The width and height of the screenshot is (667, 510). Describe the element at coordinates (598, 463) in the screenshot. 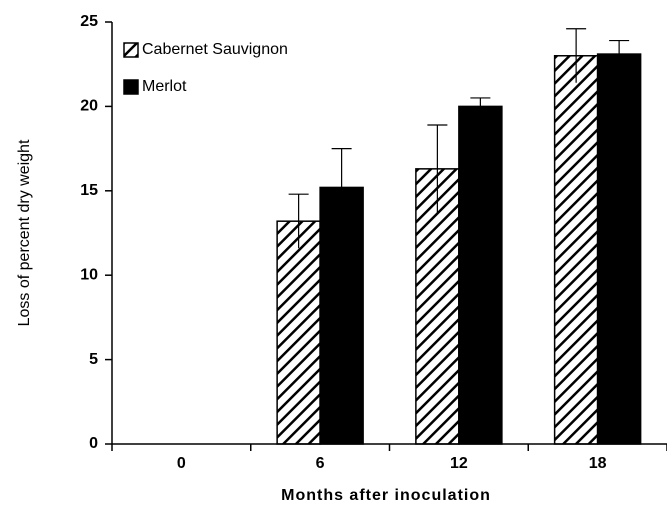

I see `x-tick-label: 18` at that location.